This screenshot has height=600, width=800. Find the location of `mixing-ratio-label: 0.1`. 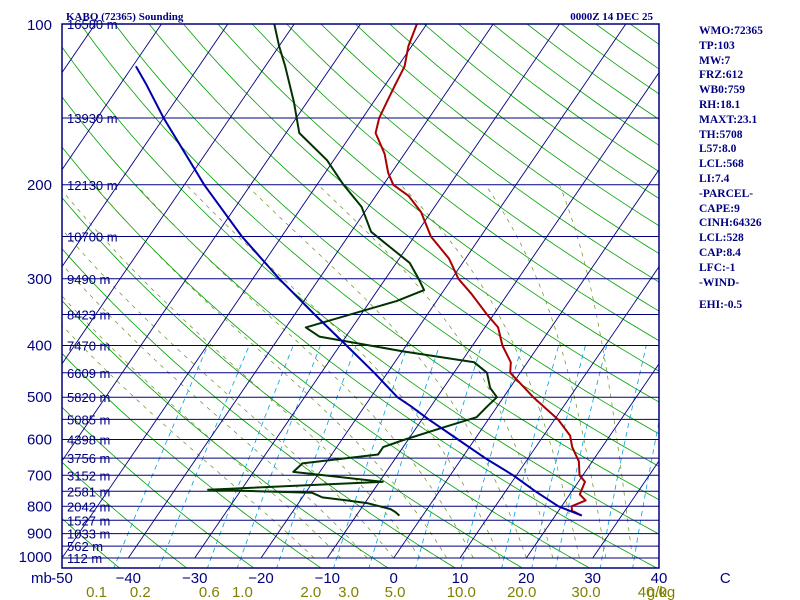

mixing-ratio-label: 0.1 is located at coordinates (96, 592).